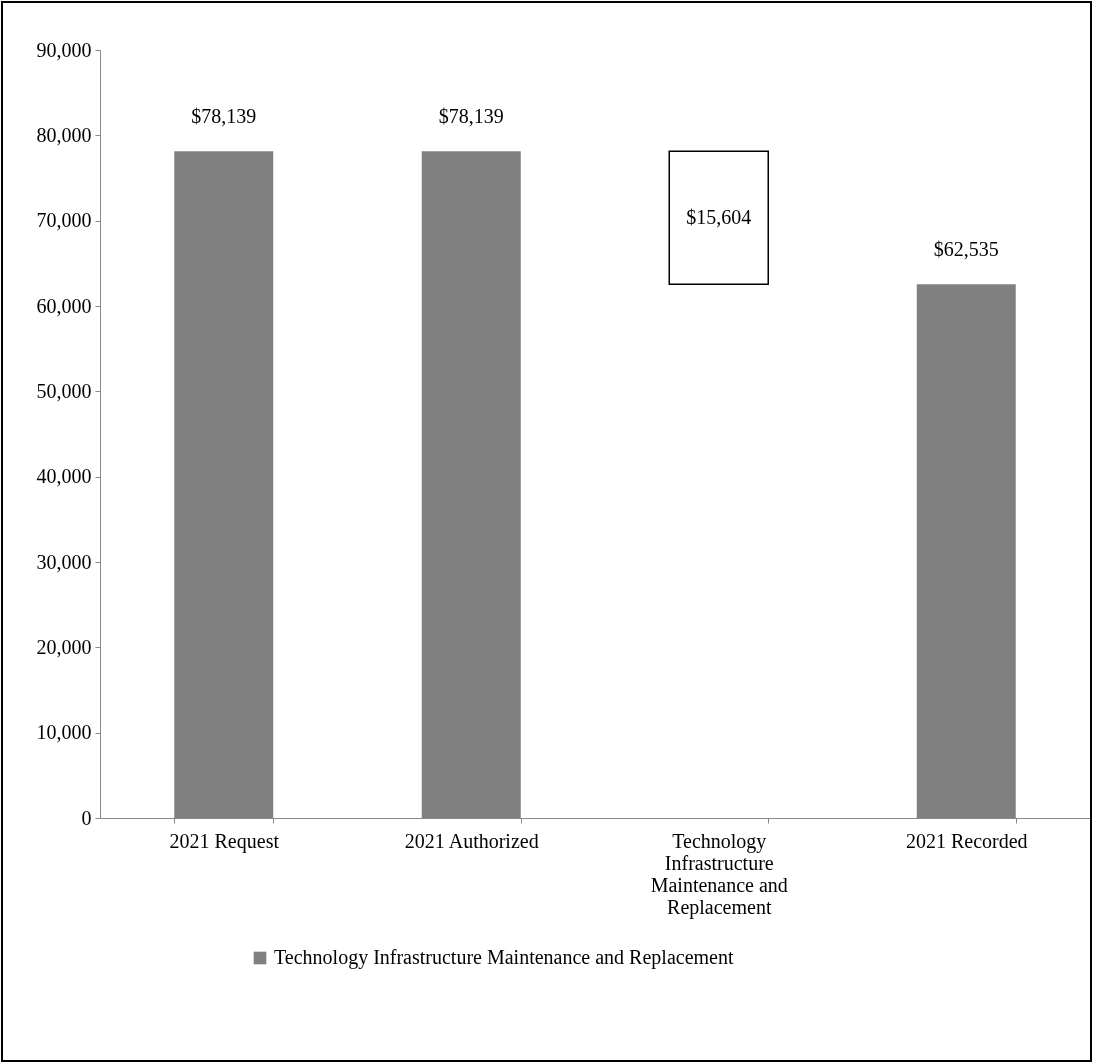 Image resolution: width=1093 pixels, height=1063 pixels. What do you see at coordinates (471, 840) in the screenshot?
I see `x-tick-label: 2021 Authorized` at bounding box center [471, 840].